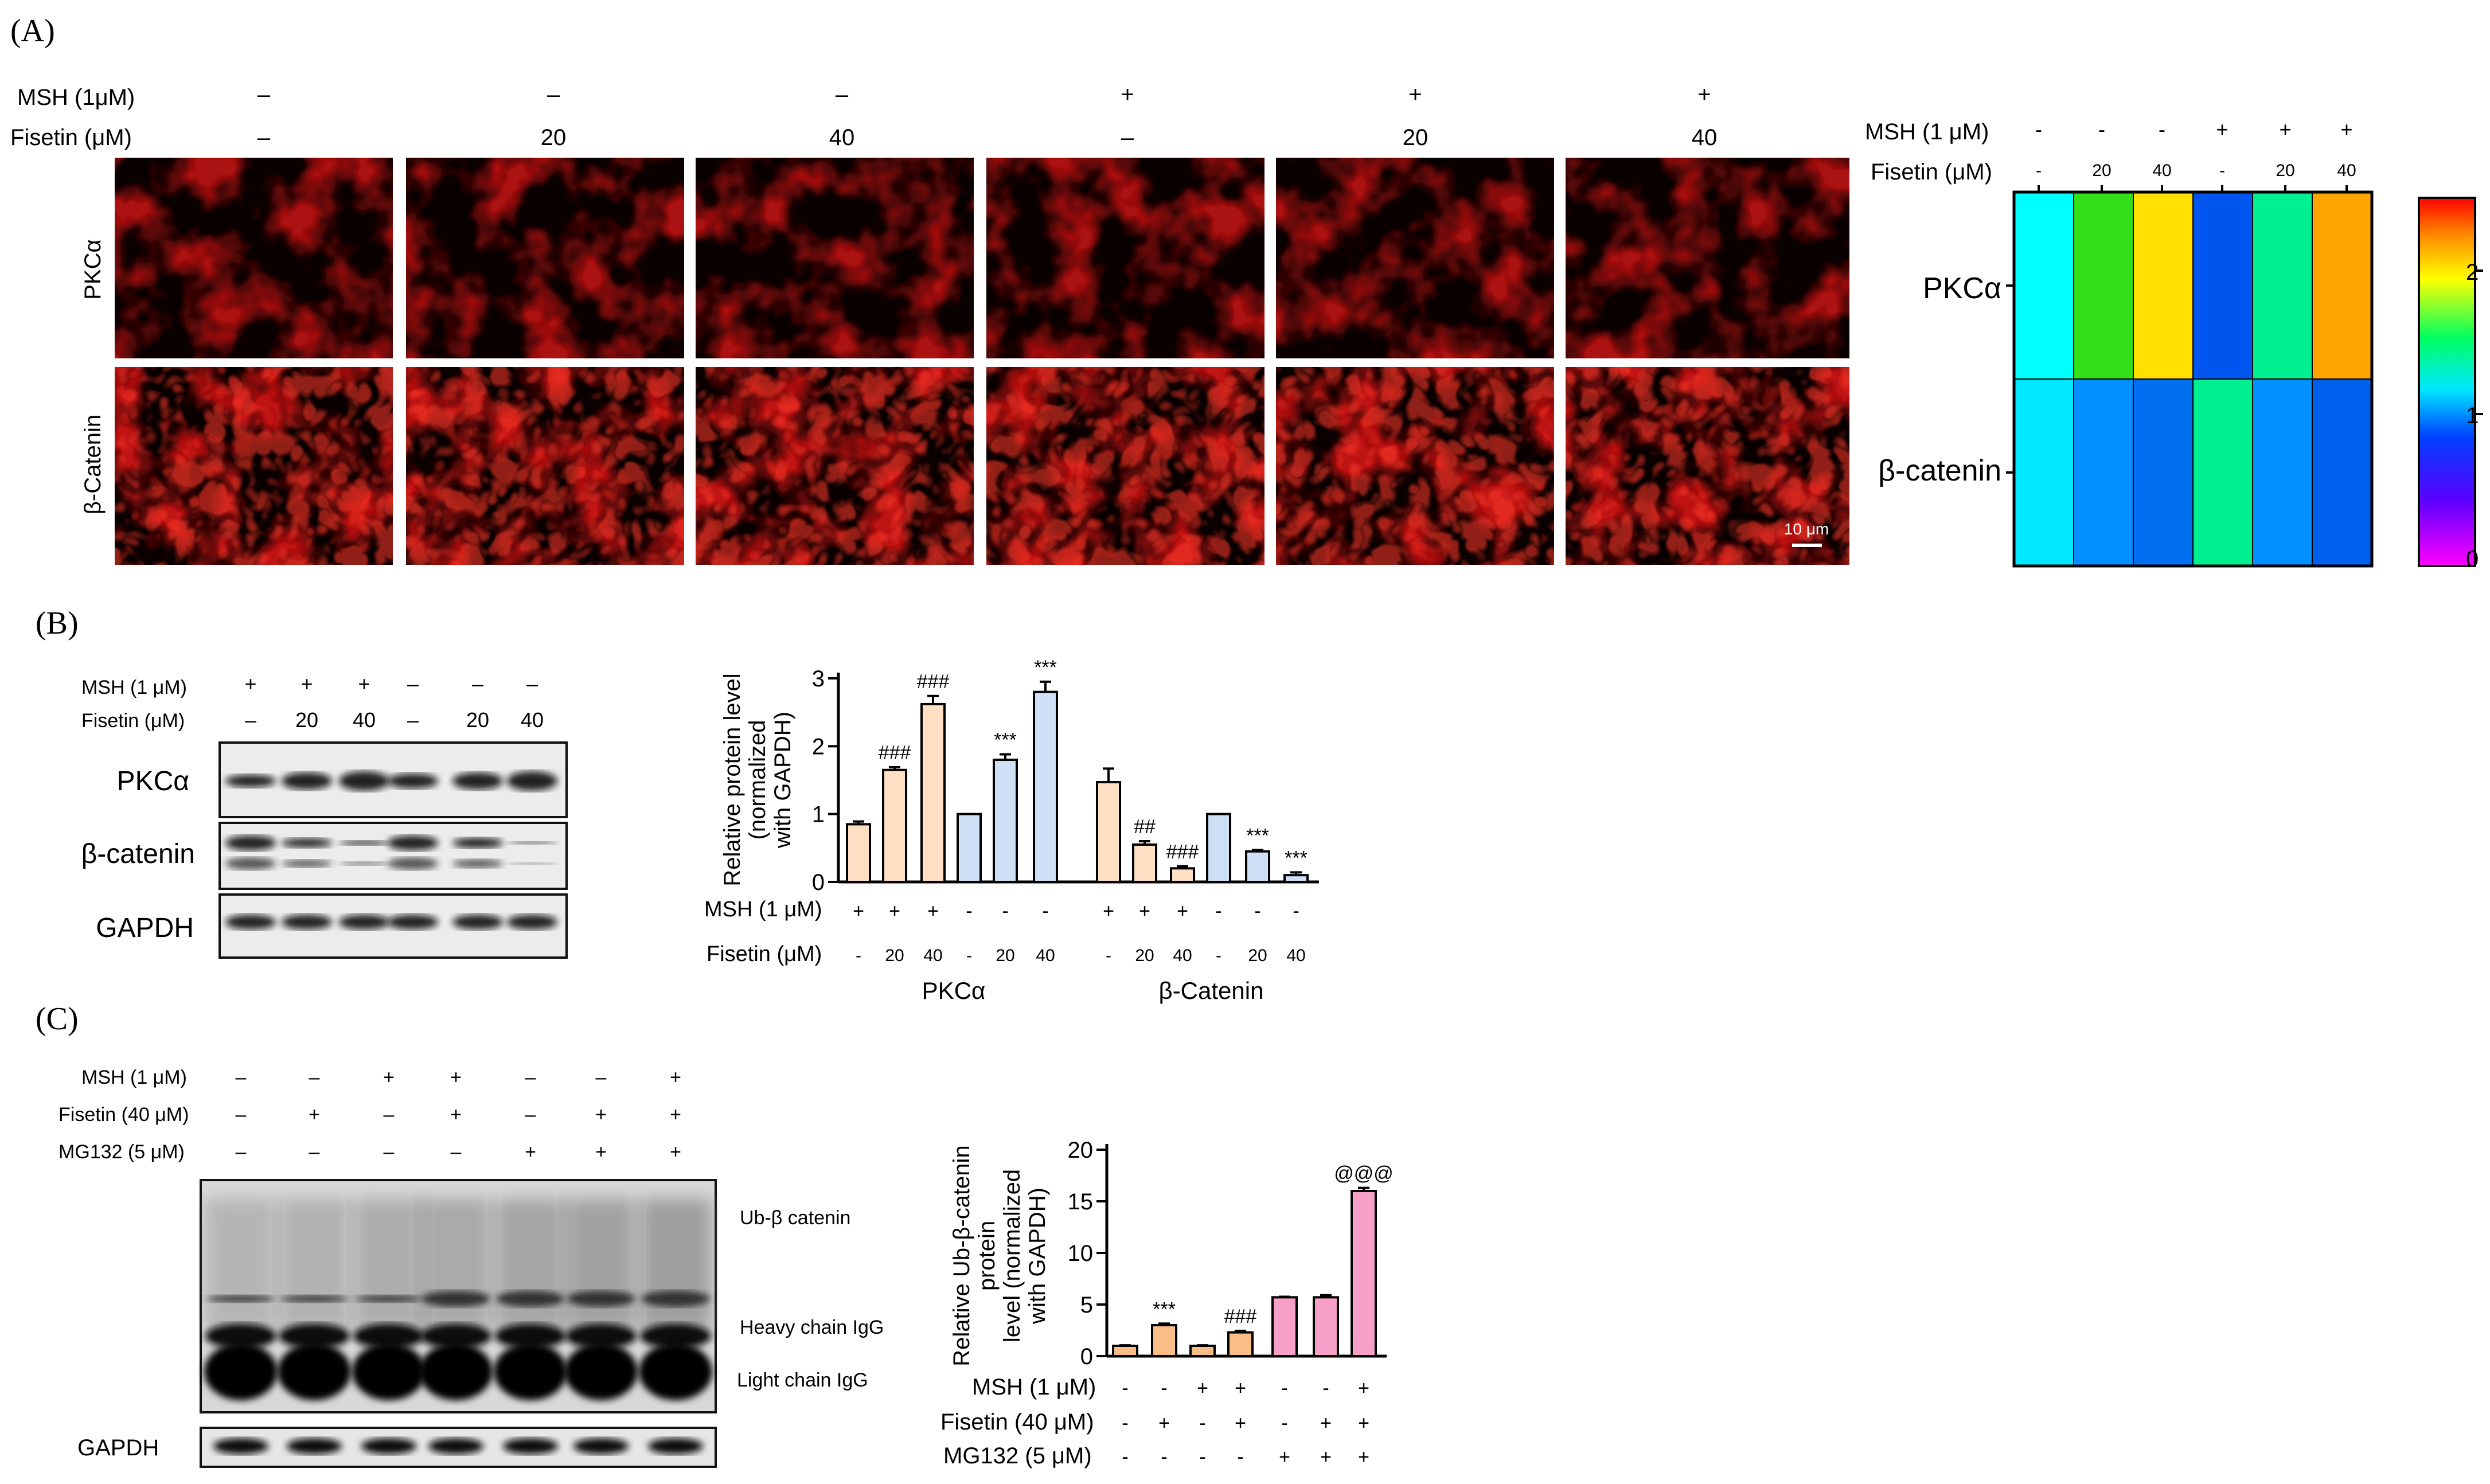 The height and width of the screenshot is (1484, 2490). What do you see at coordinates (1145, 827) in the screenshot?
I see `significance-mark: ##` at bounding box center [1145, 827].